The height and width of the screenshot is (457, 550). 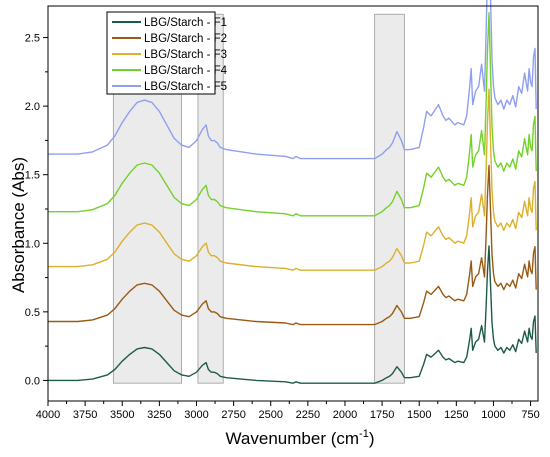 I want to click on x-axis-title: Wavenumber (cm-1), so click(x=300, y=438).